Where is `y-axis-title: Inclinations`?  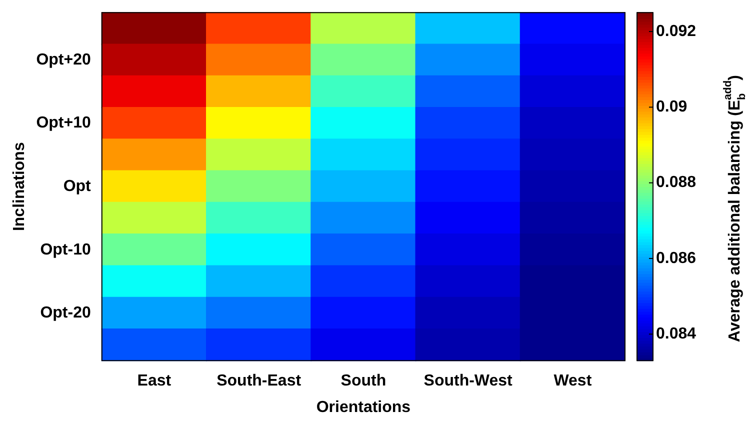 y-axis-title: Inclinations is located at coordinates (19, 187).